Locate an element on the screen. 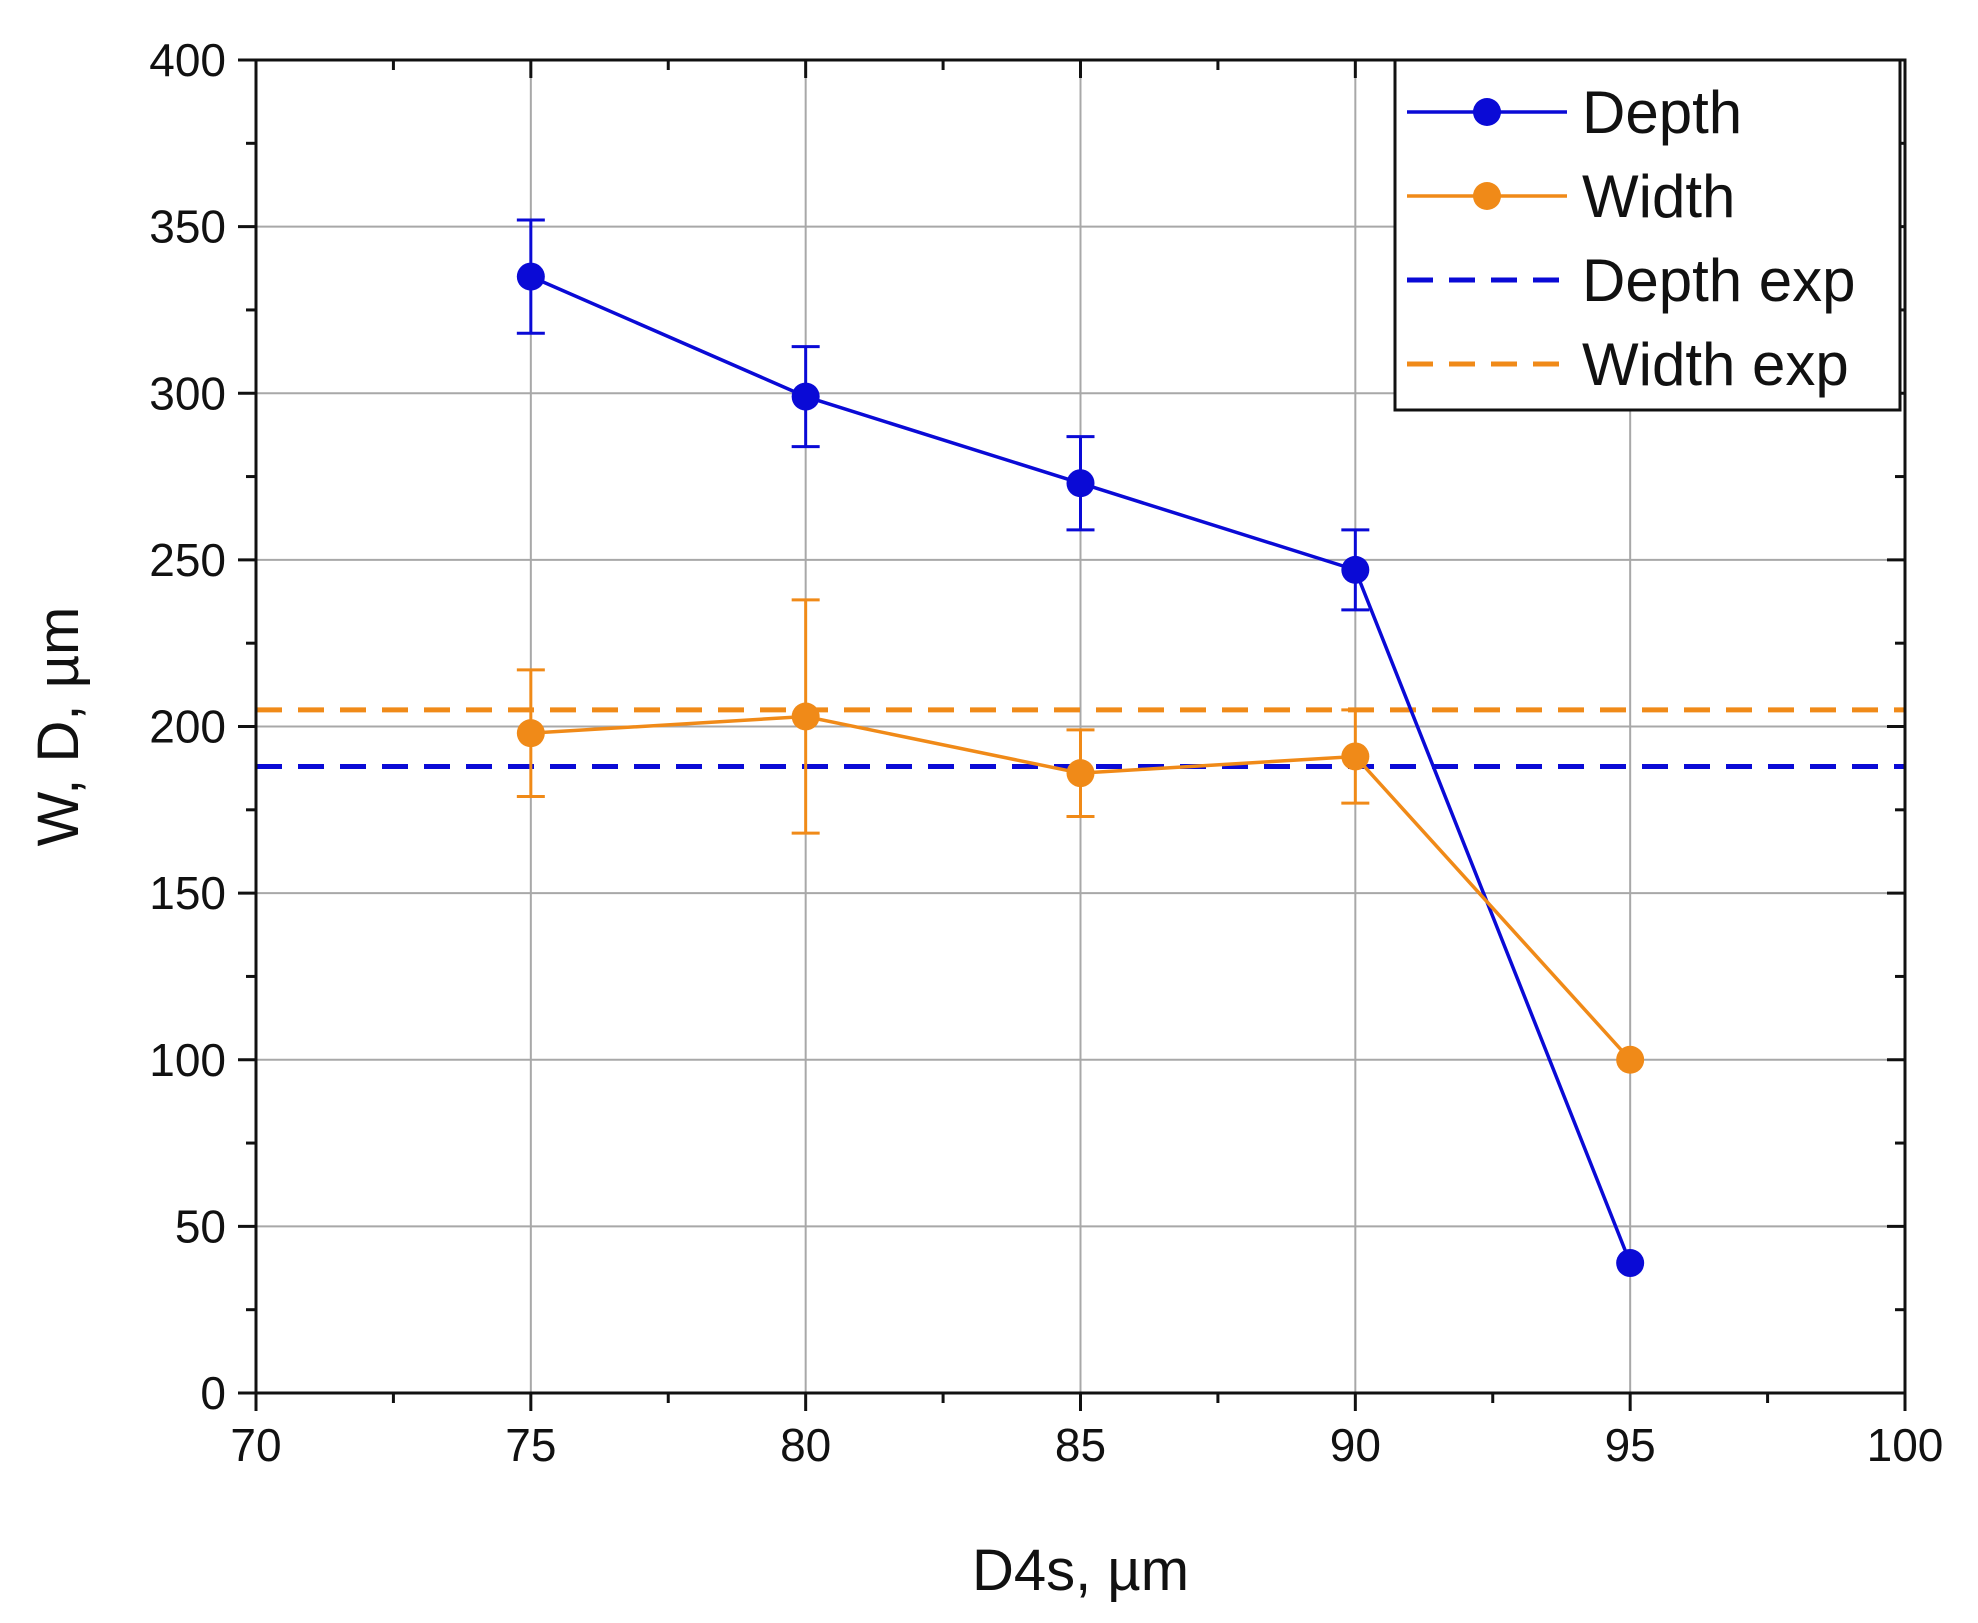 This screenshot has width=1978, height=1623. legend-item-width-exp: Width exp is located at coordinates (1628, 364).